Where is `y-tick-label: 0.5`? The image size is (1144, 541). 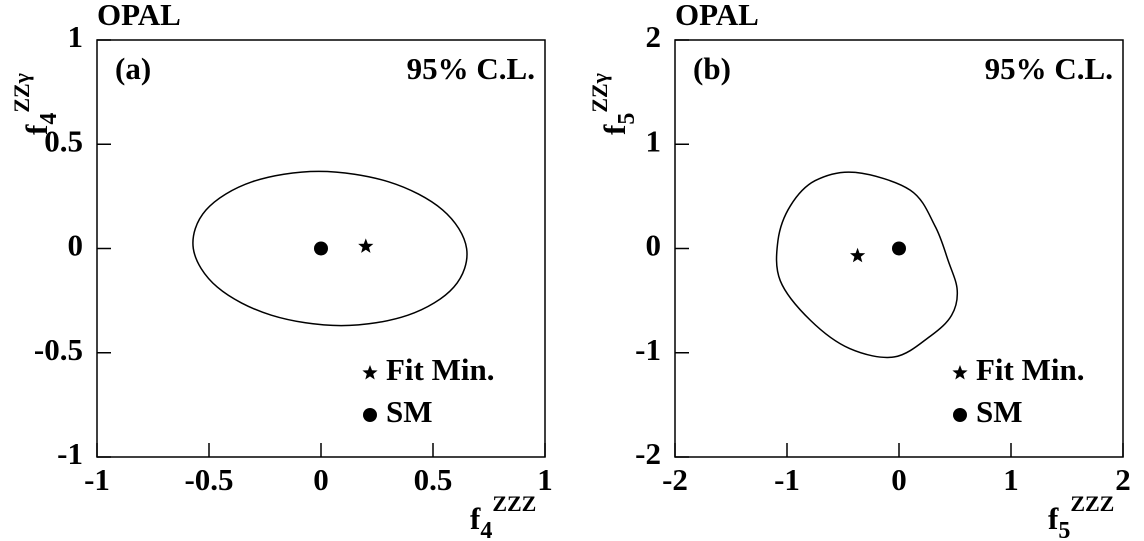
y-tick-label: 0.5 is located at coordinates (63, 140).